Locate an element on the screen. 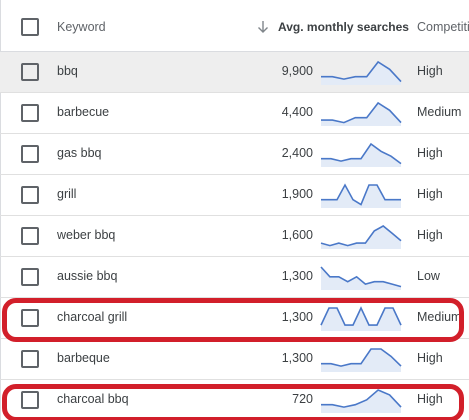  avg-searches-cell: 4,400 is located at coordinates (297, 112).